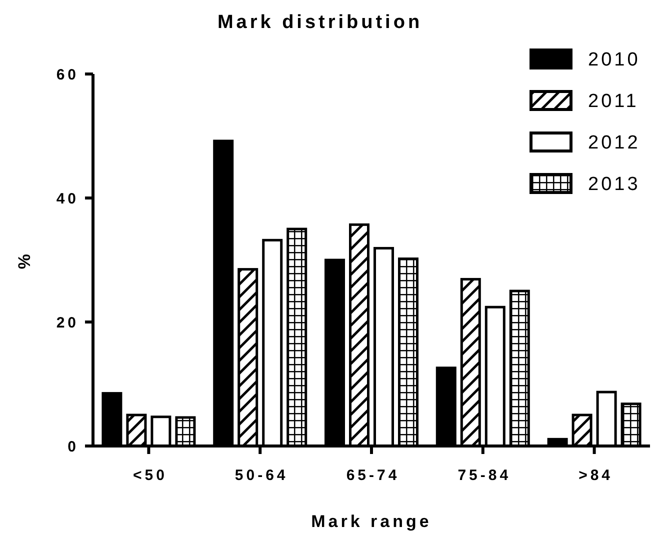 The image size is (660, 541). What do you see at coordinates (614, 185) in the screenshot?
I see `legend-label: 2013` at bounding box center [614, 185].